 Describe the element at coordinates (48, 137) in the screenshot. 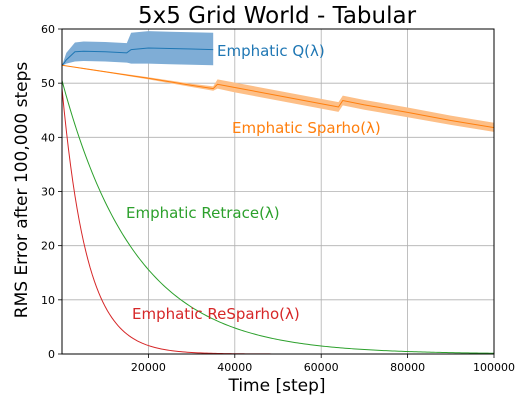

I see `y-tick-label: 40` at that location.